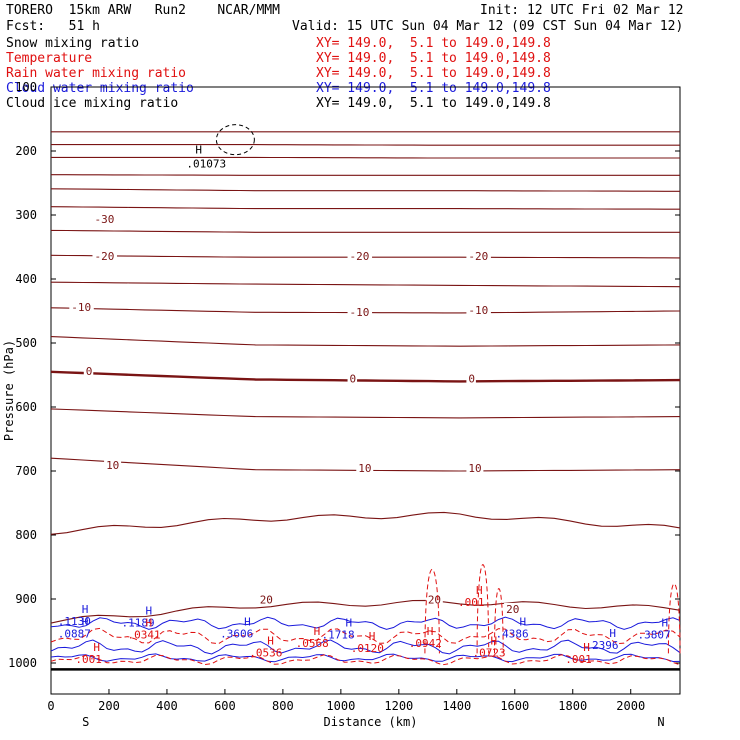 This screenshot has height=740, width=740. Describe the element at coordinates (53, 26) in the screenshot. I see `forecast-hour: Fcst: 51 h` at that location.